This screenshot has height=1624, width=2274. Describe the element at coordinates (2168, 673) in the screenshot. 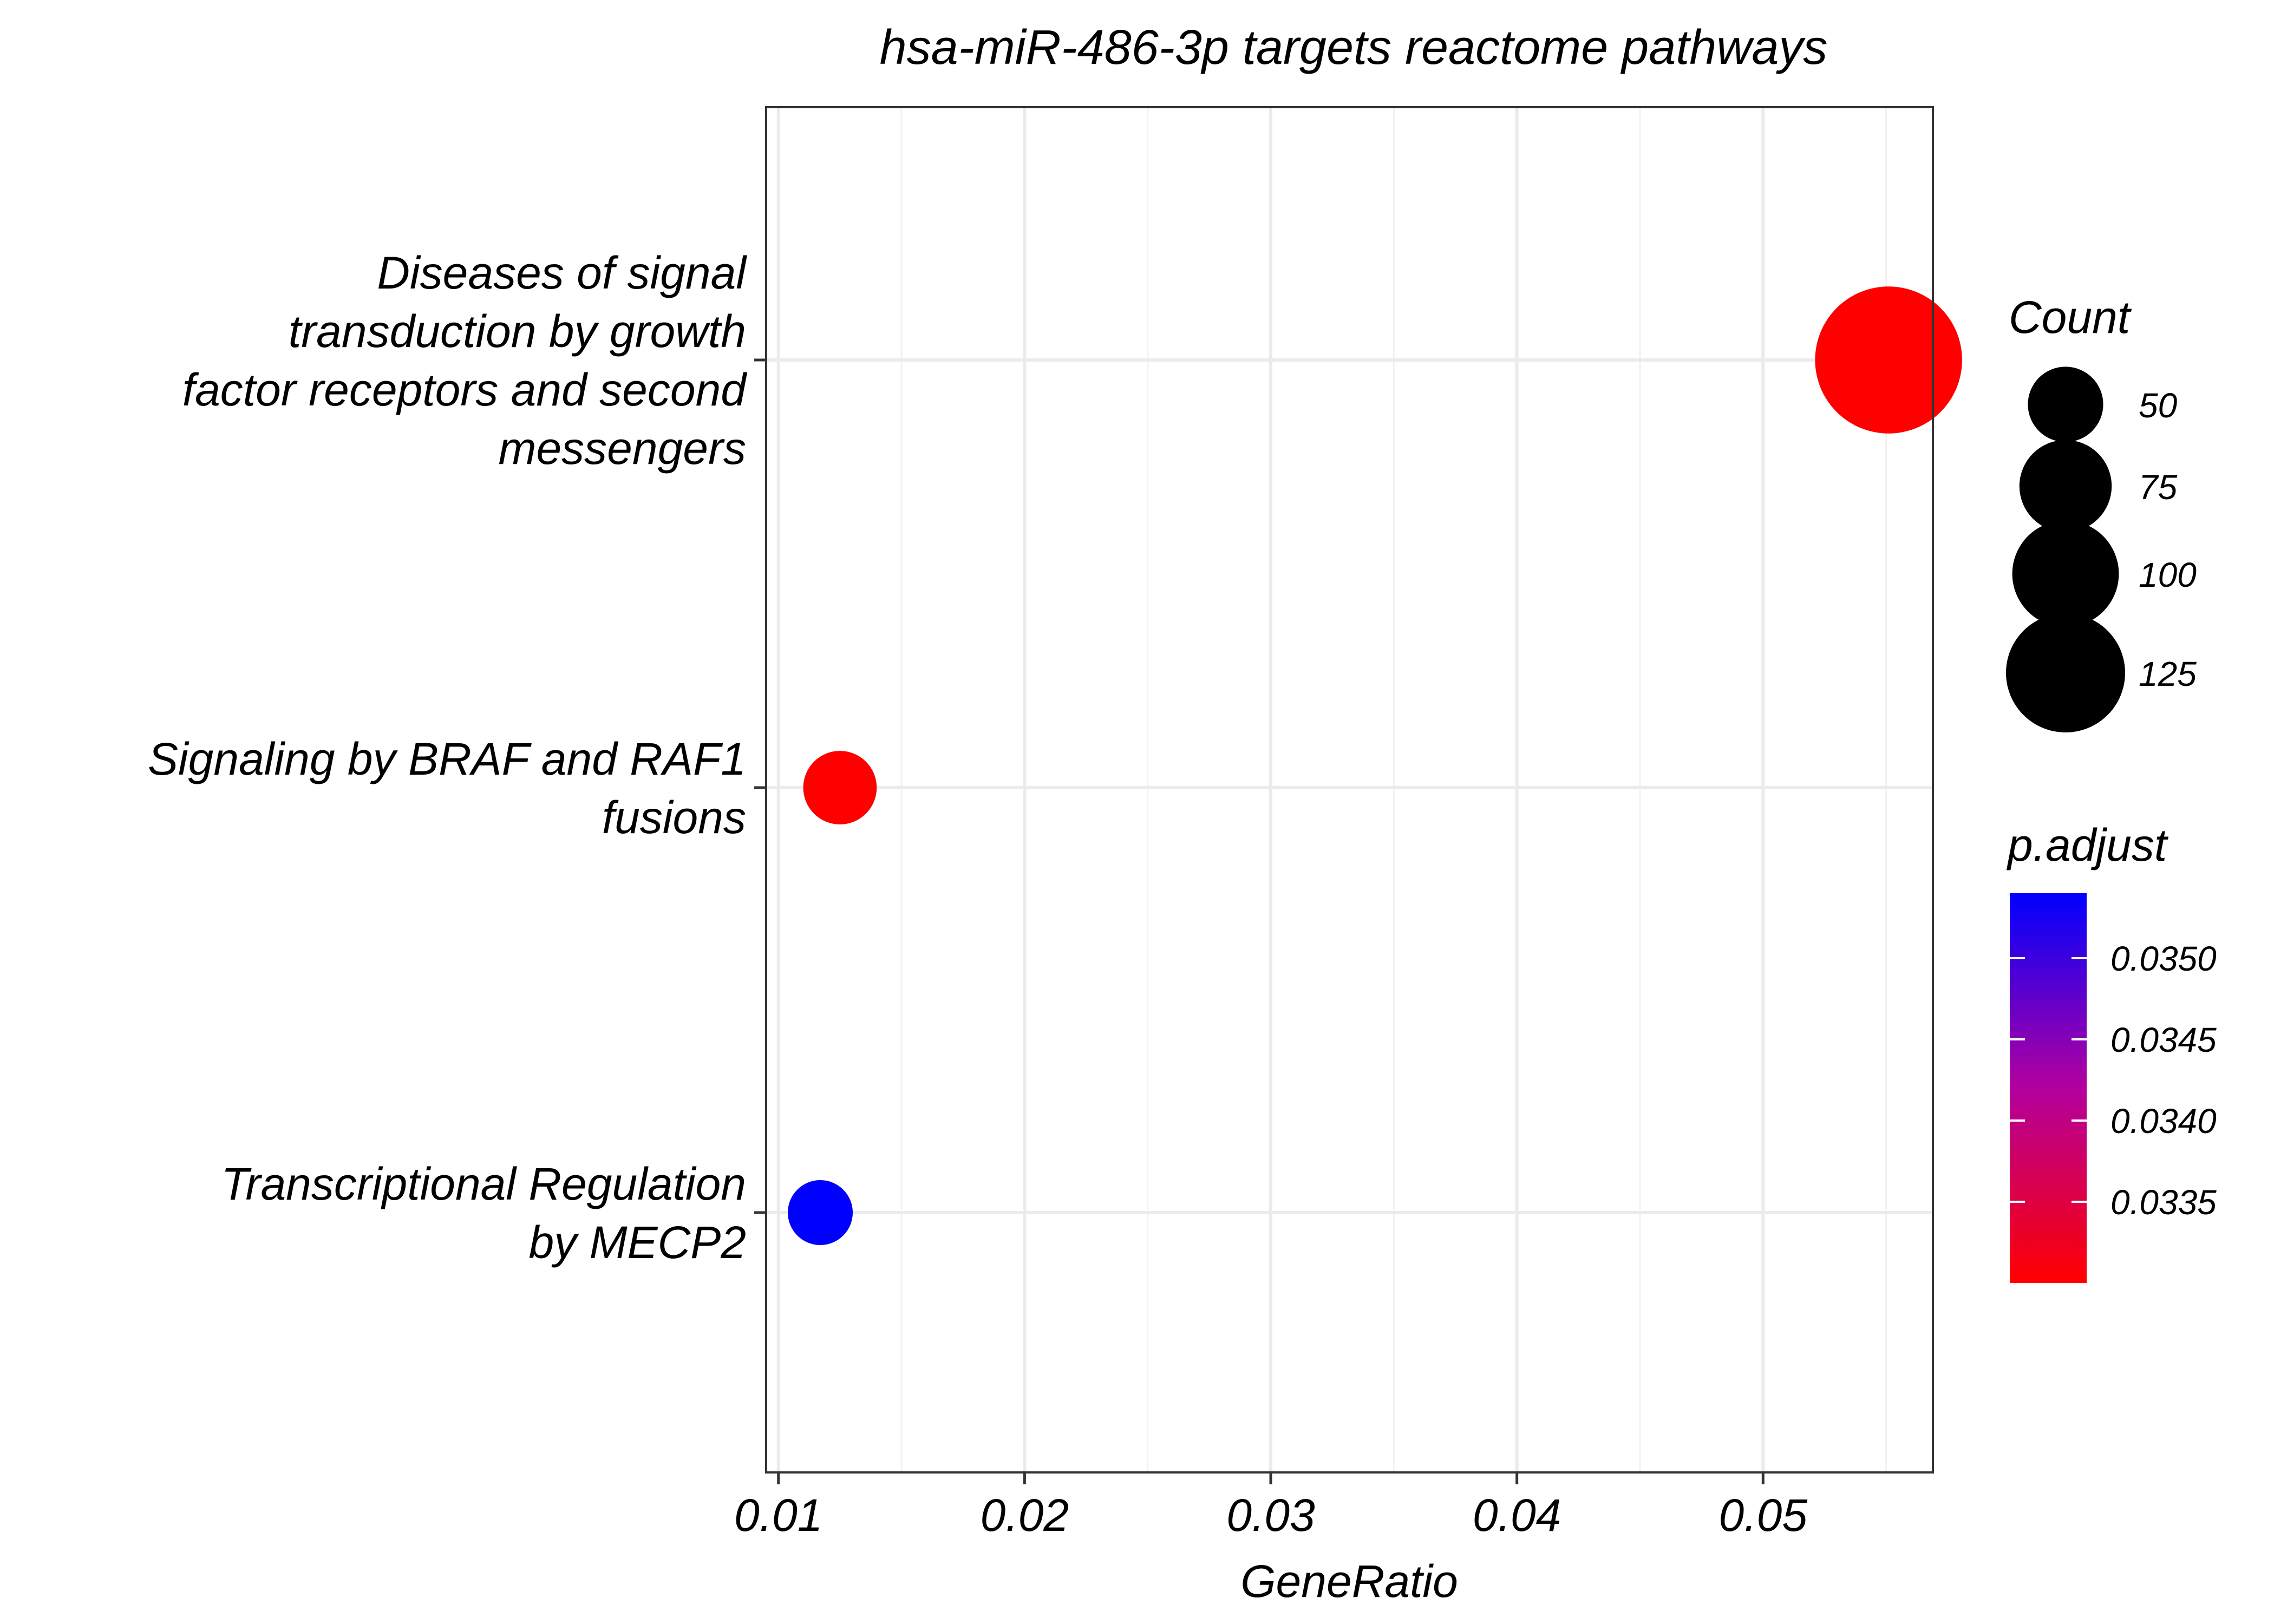

I see `size-legend-label: 125` at that location.